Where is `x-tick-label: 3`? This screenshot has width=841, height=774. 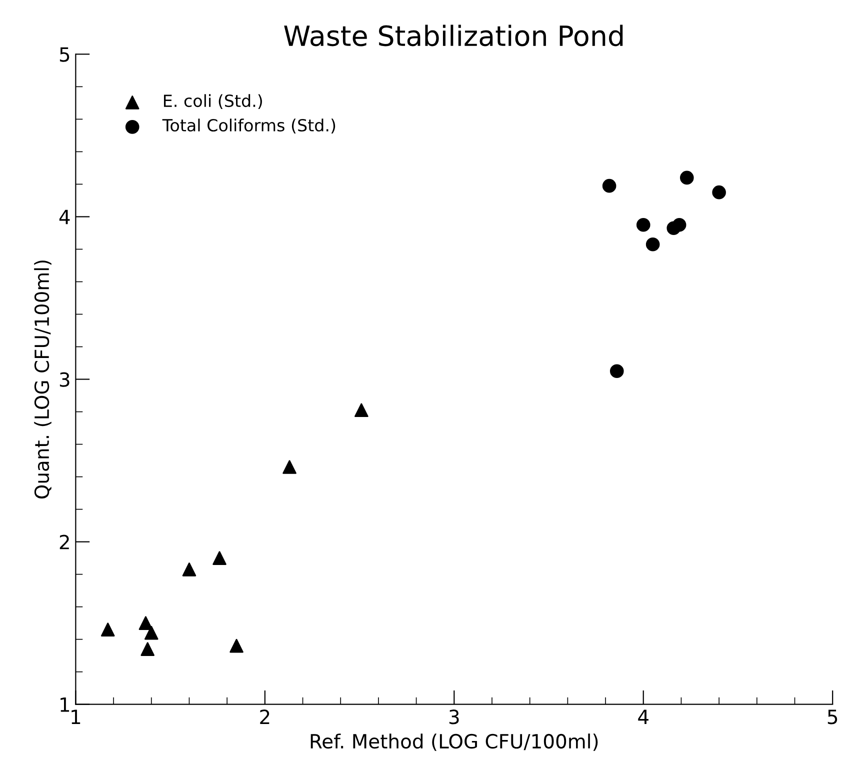 x-tick-label: 3 is located at coordinates (454, 717).